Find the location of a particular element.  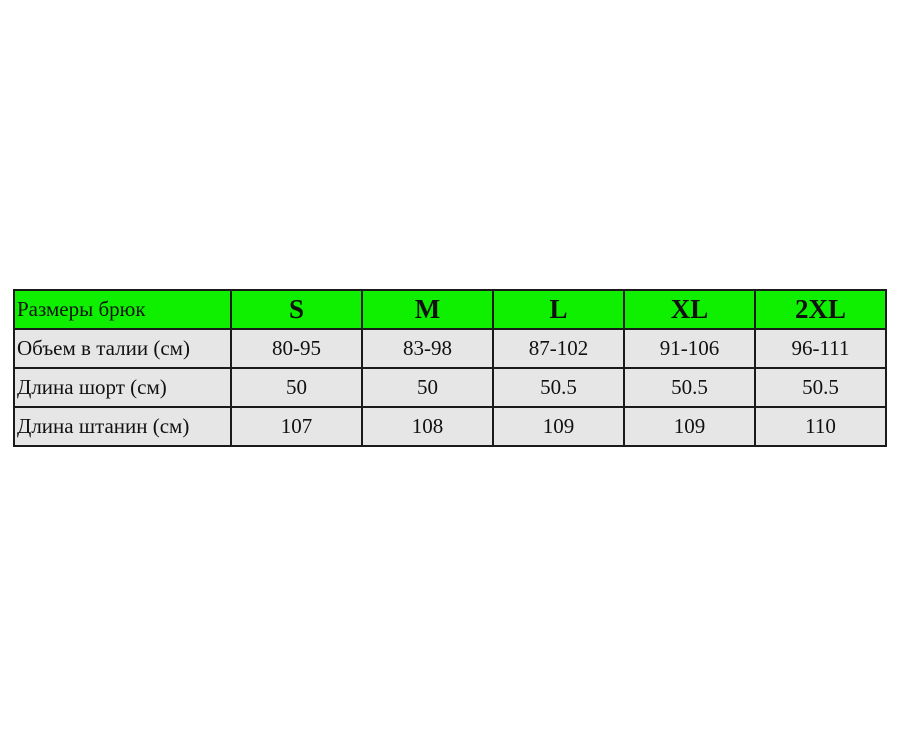

size-2xl: 2XL is located at coordinates (820, 309).